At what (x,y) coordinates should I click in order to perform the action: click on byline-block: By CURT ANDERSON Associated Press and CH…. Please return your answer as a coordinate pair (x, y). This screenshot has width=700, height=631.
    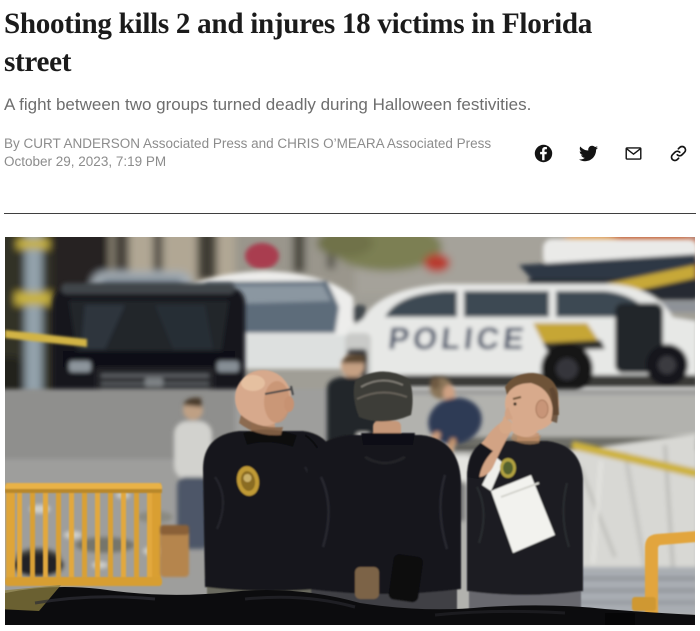
    Looking at the image, I should click on (247, 153).